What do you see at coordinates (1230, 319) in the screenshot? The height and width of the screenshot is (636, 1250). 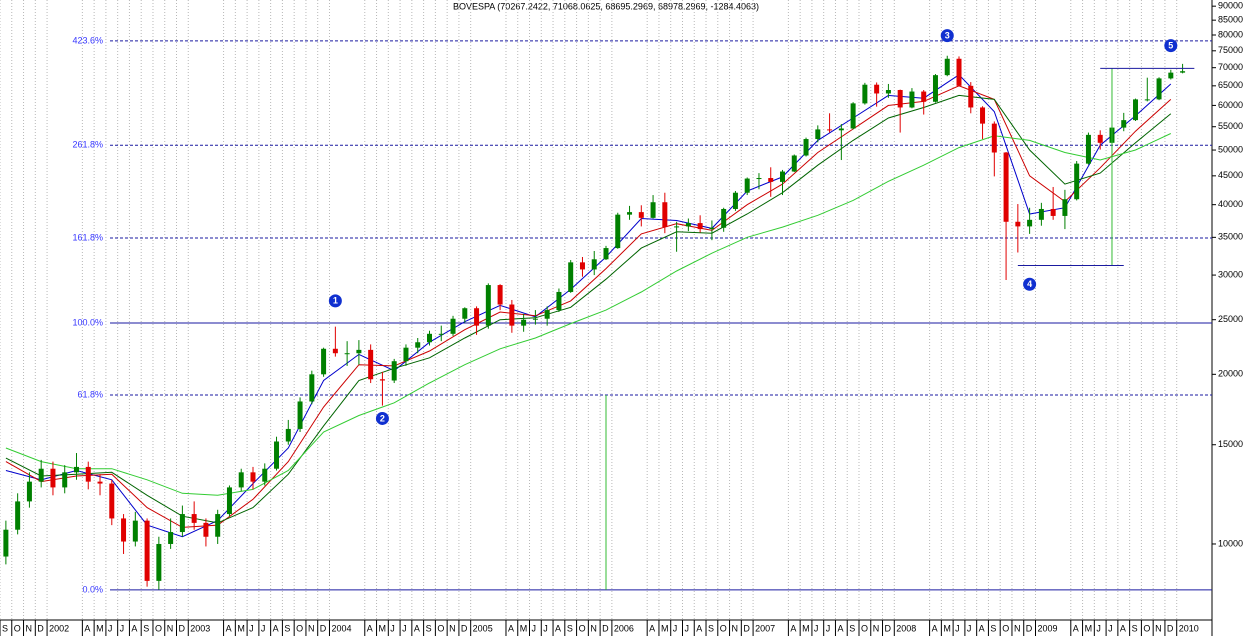 I see `y-tick-label: 25000` at bounding box center [1230, 319].